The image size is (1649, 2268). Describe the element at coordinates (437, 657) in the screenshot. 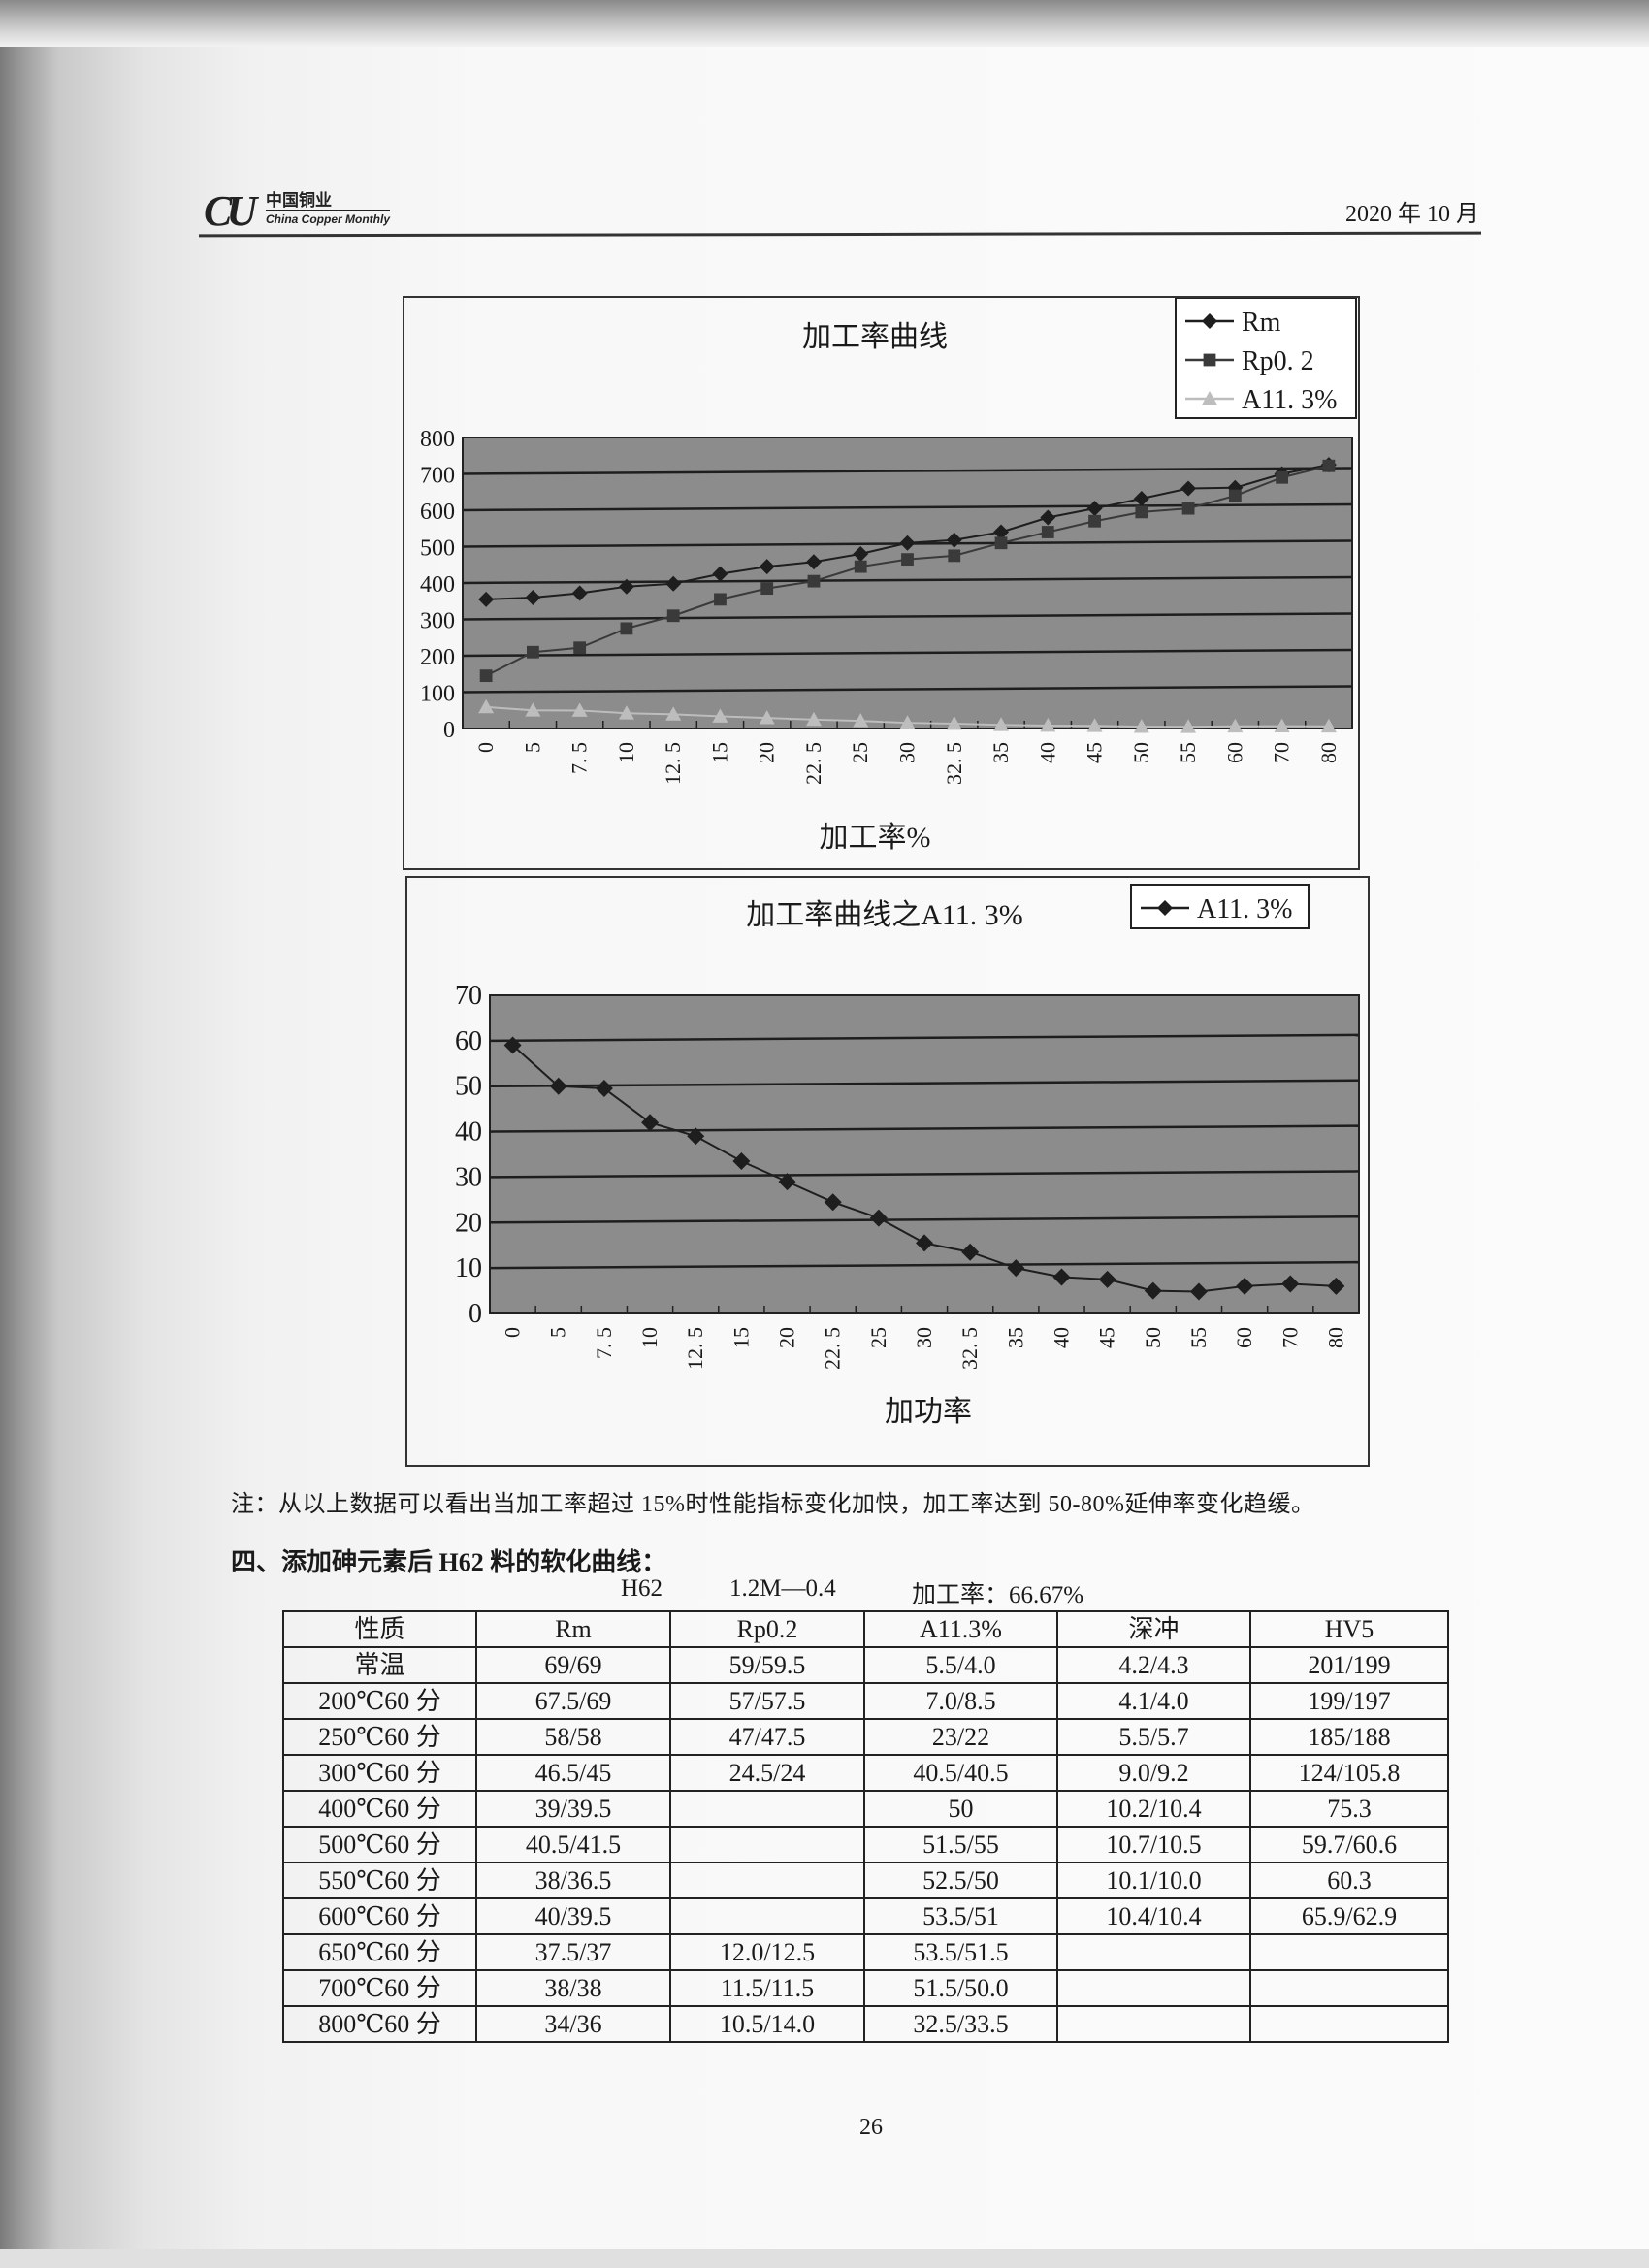

I see `y-tick-label: 200` at that location.